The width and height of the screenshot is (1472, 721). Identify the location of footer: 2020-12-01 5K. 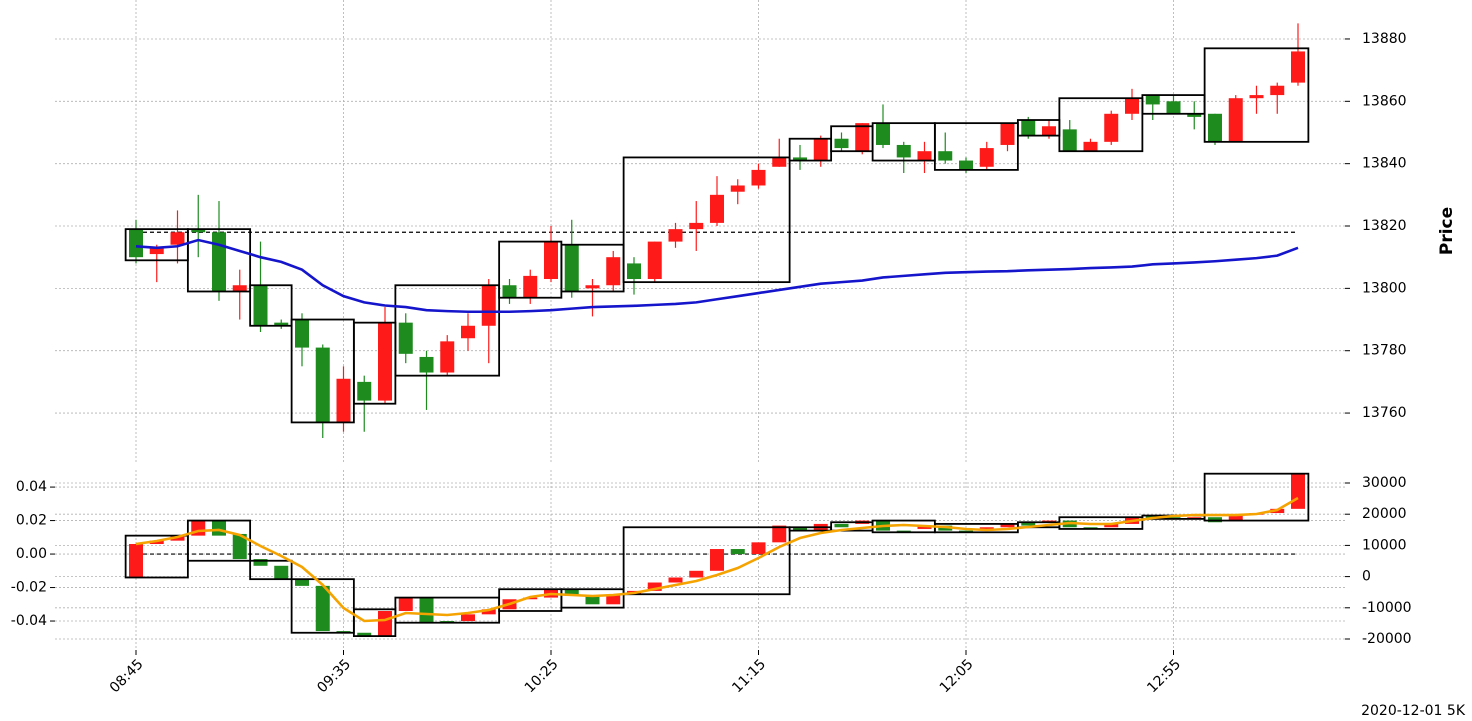
(1413, 711).